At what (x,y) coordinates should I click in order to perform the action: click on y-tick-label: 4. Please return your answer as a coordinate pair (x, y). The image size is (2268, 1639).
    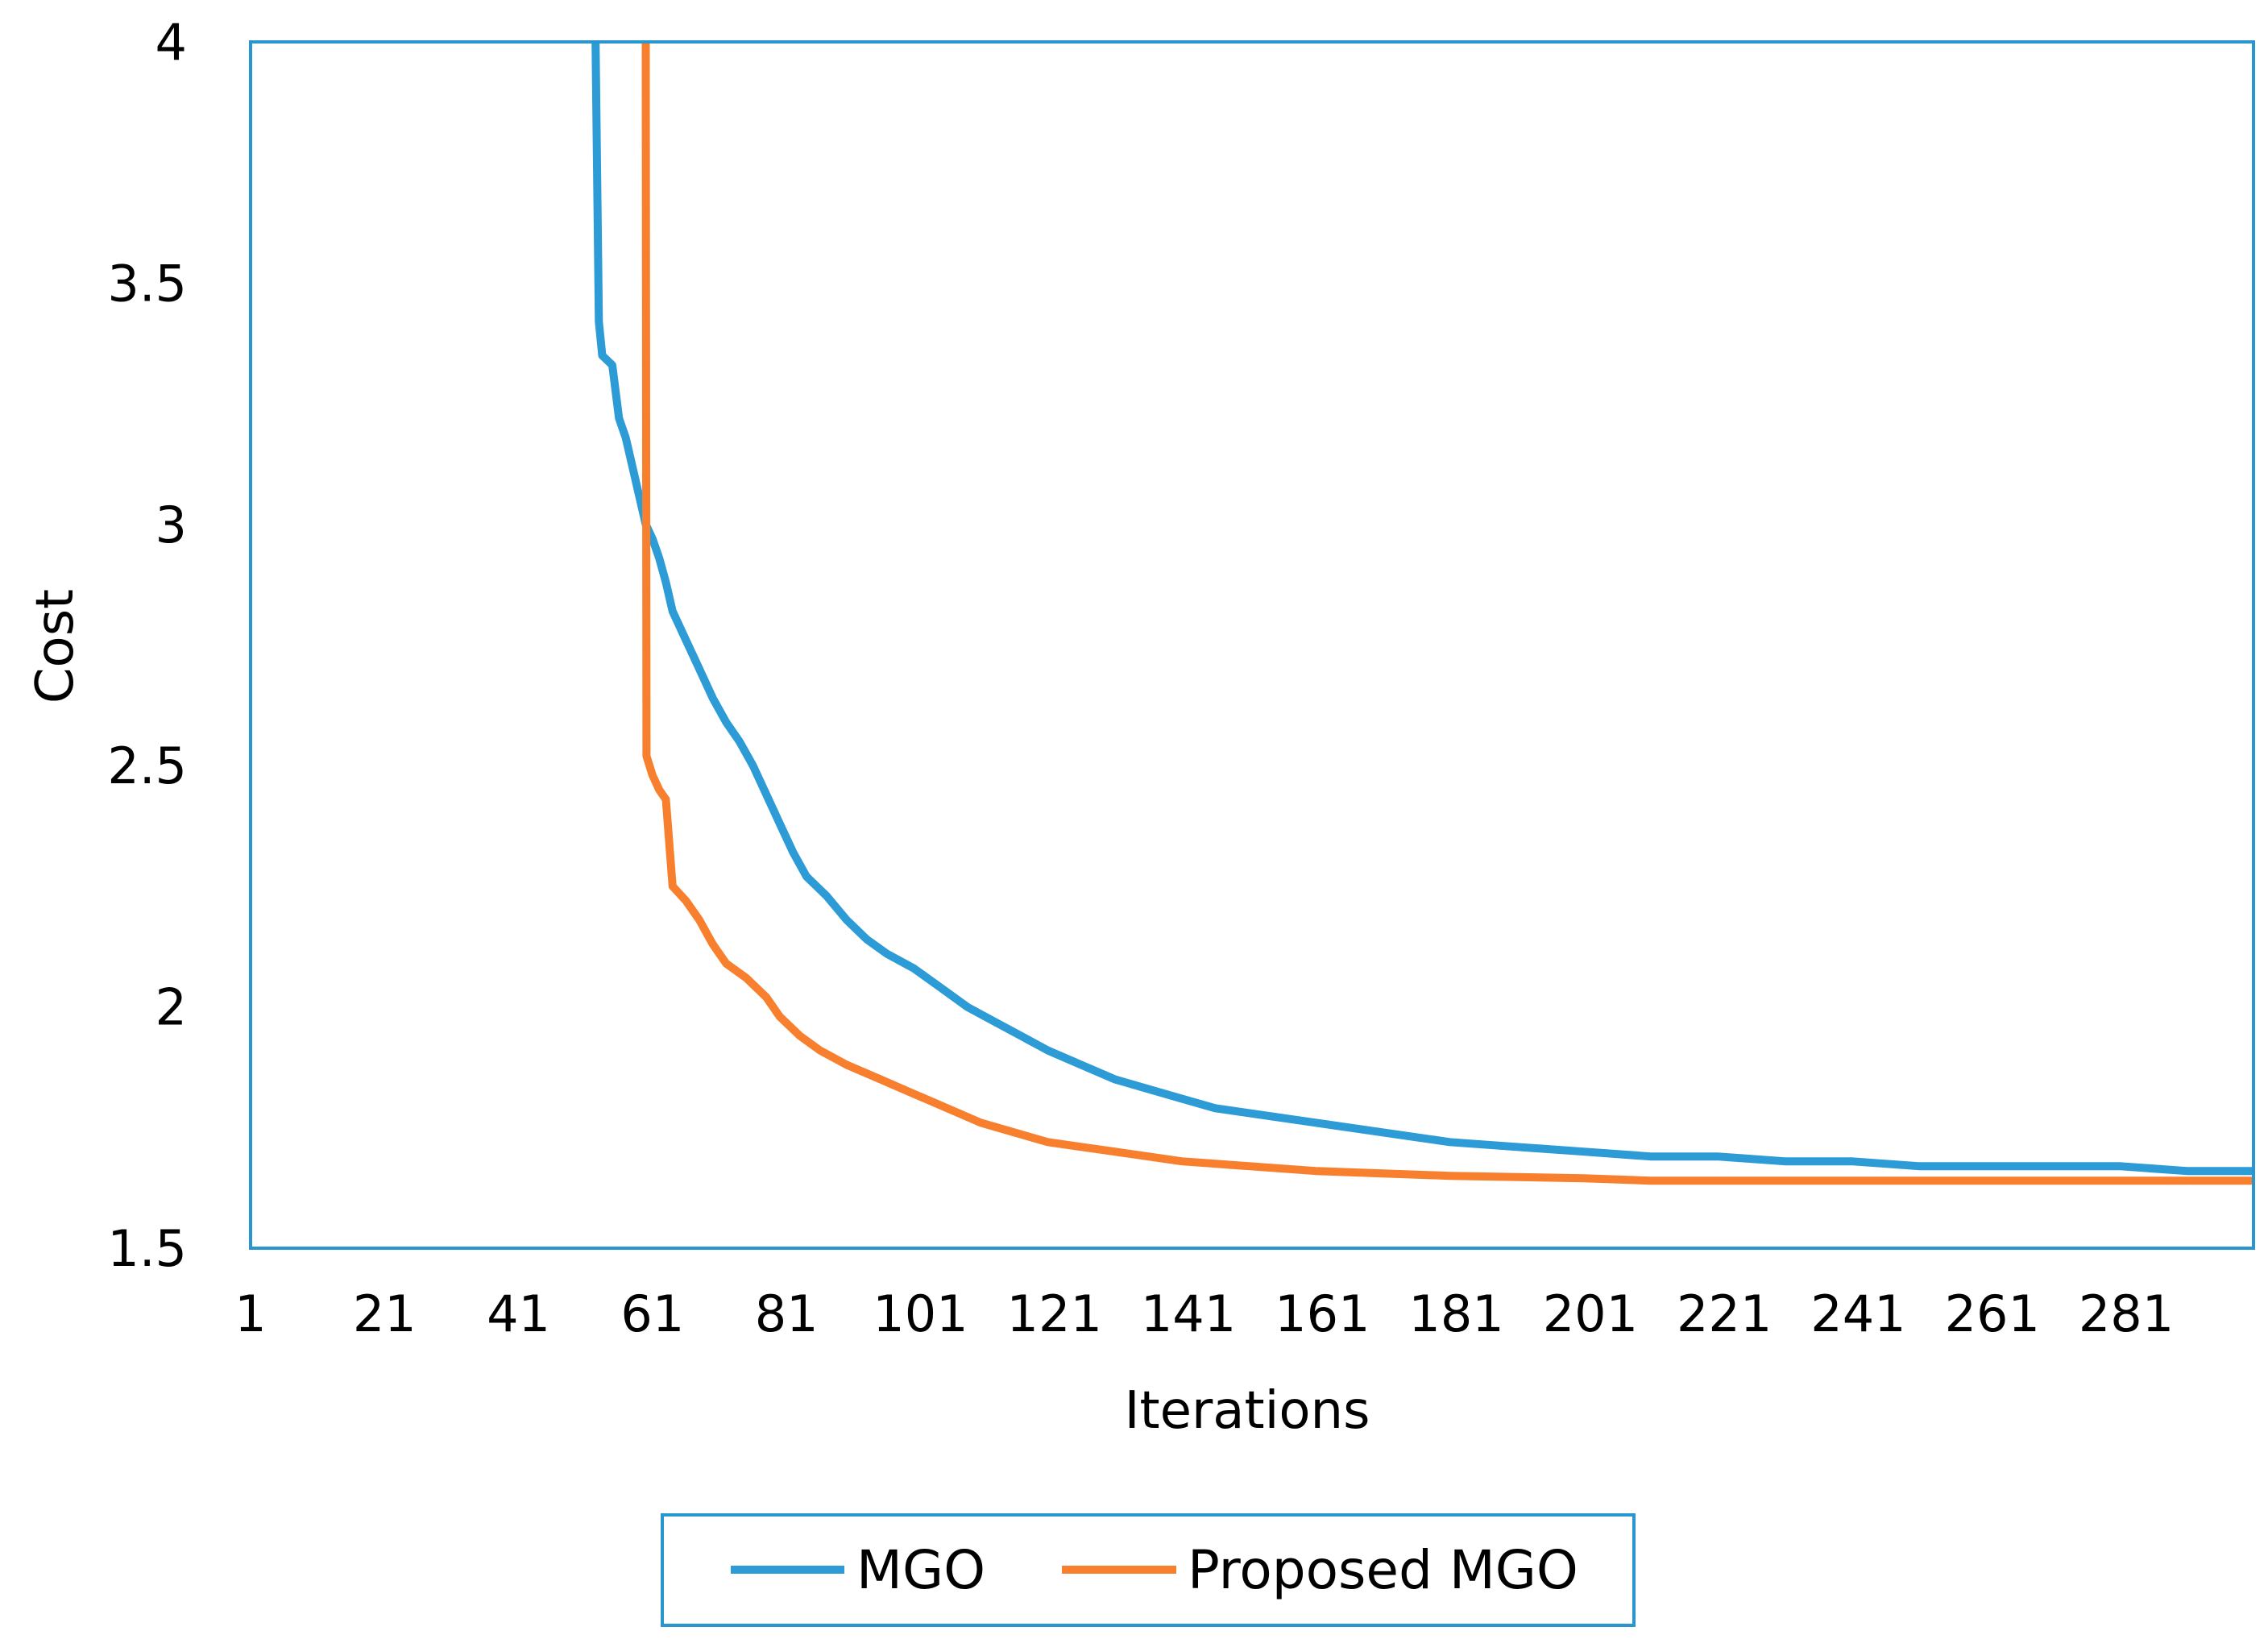
    Looking at the image, I should click on (171, 42).